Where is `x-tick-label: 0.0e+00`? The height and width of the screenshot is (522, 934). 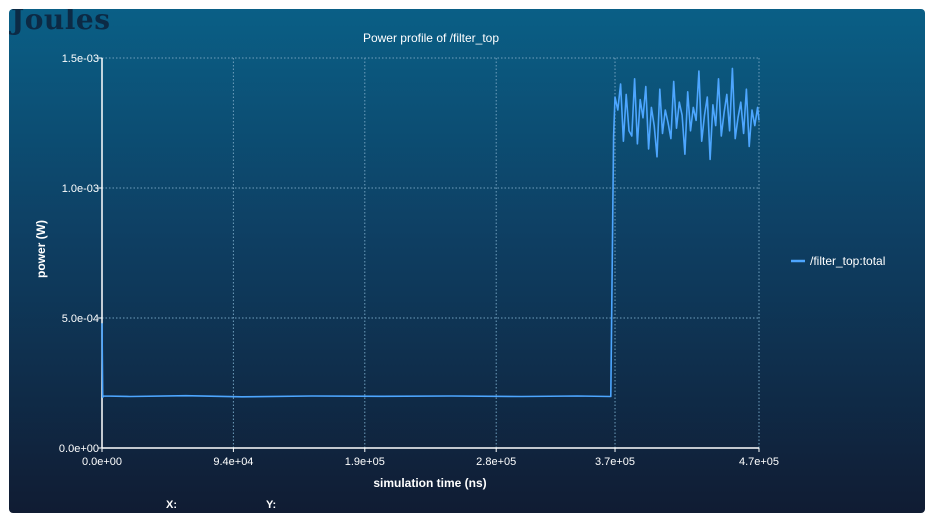 x-tick-label: 0.0e+00 is located at coordinates (102, 462).